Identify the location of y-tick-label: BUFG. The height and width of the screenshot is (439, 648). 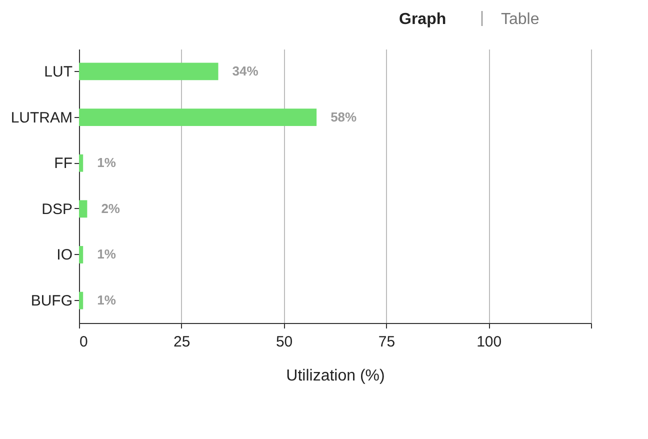
(51, 301).